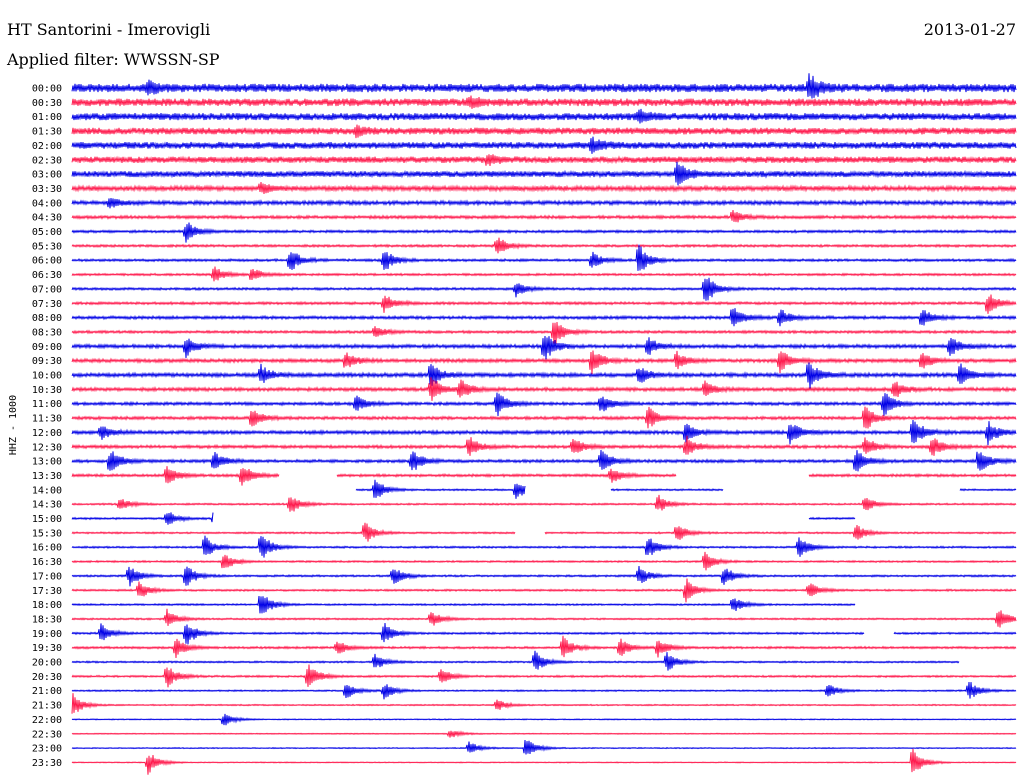 The height and width of the screenshot is (780, 1024). What do you see at coordinates (47, 749) in the screenshot?
I see `row-label: 23:00` at bounding box center [47, 749].